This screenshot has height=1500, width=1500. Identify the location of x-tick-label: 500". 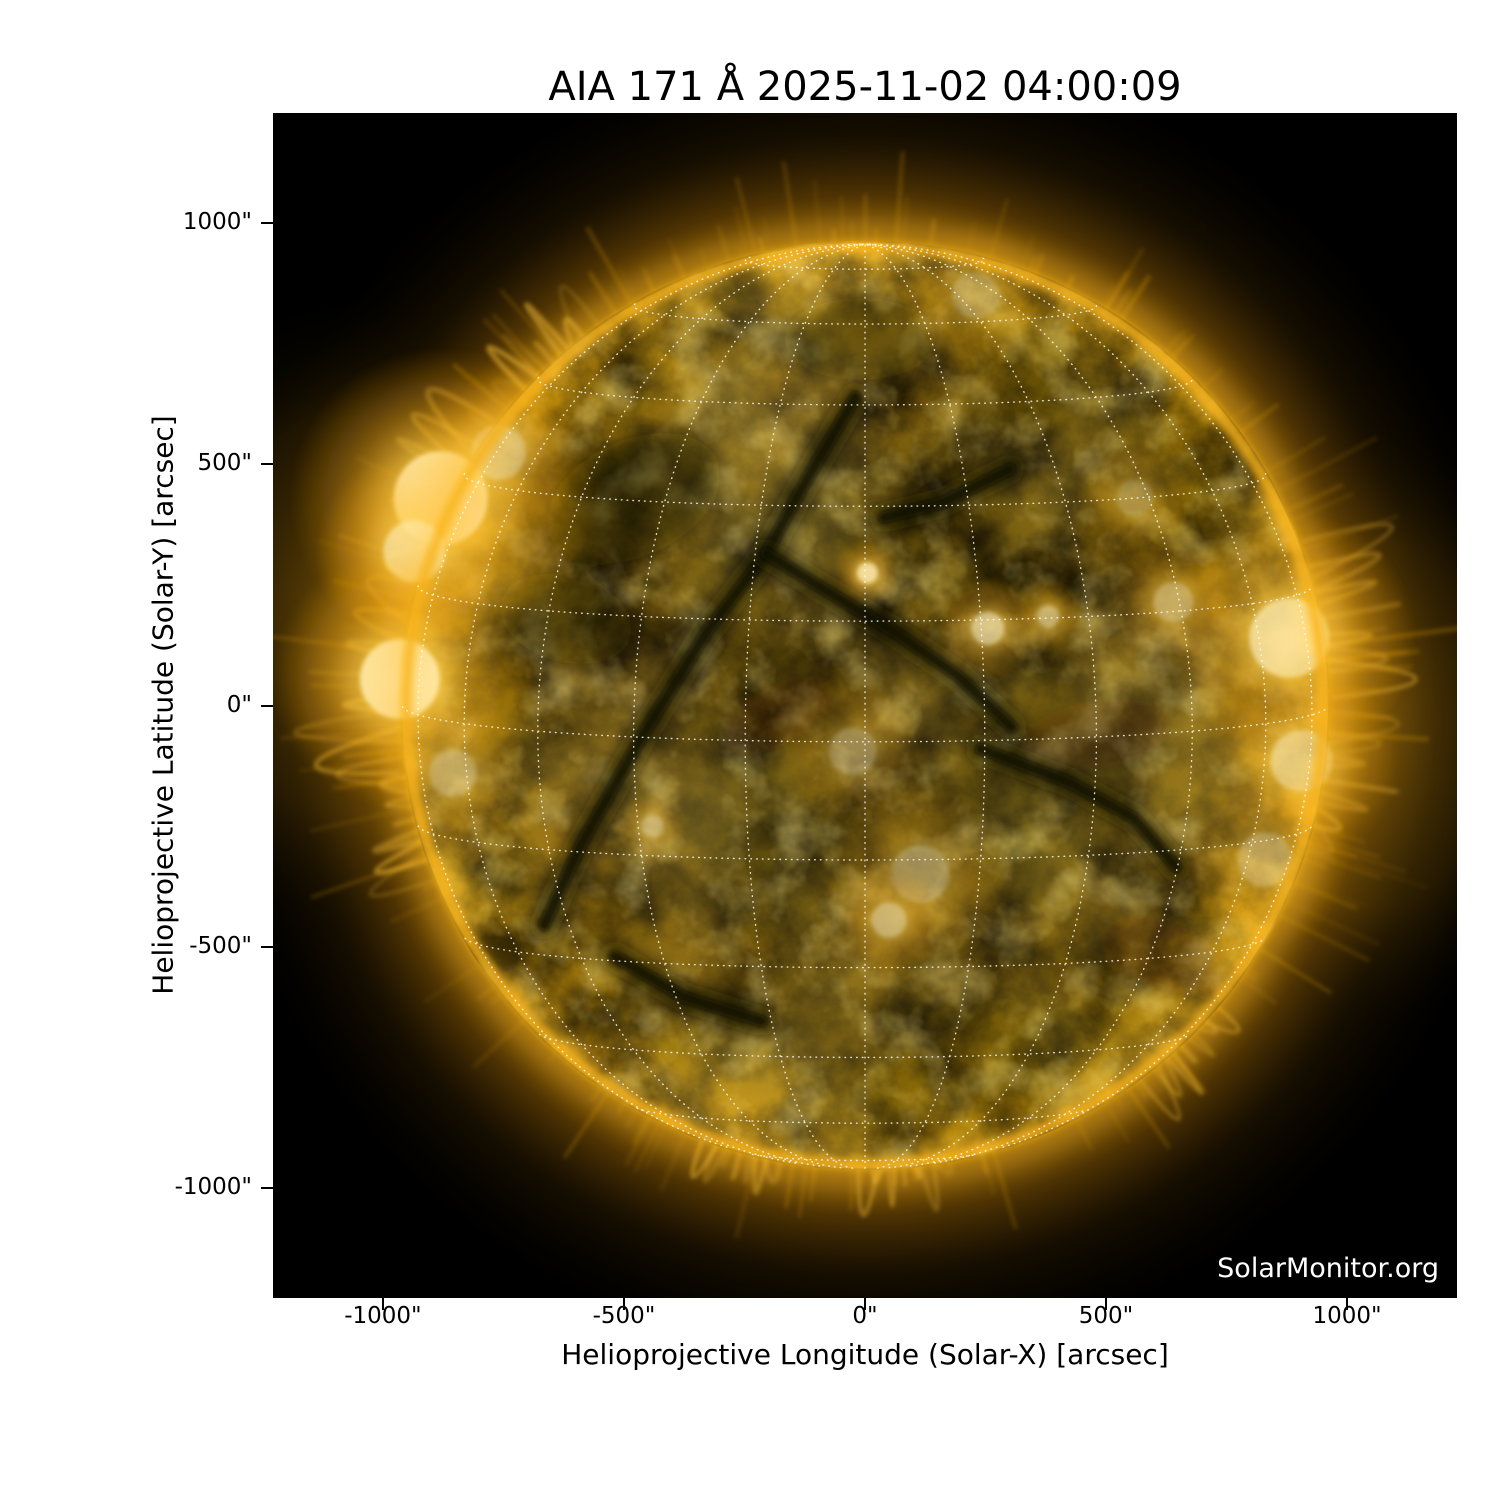
(1106, 1316).